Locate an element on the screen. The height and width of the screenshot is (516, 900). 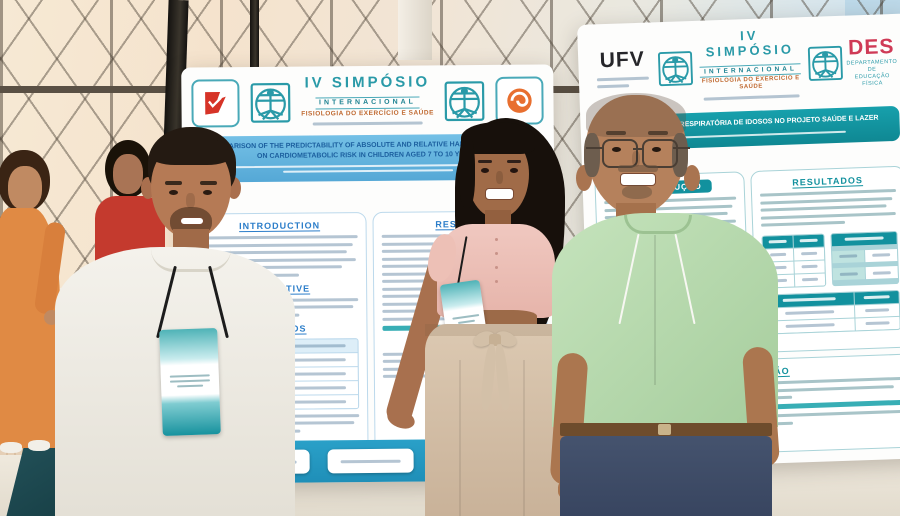
attendee-orange-dress is located at coordinates (39, 315).